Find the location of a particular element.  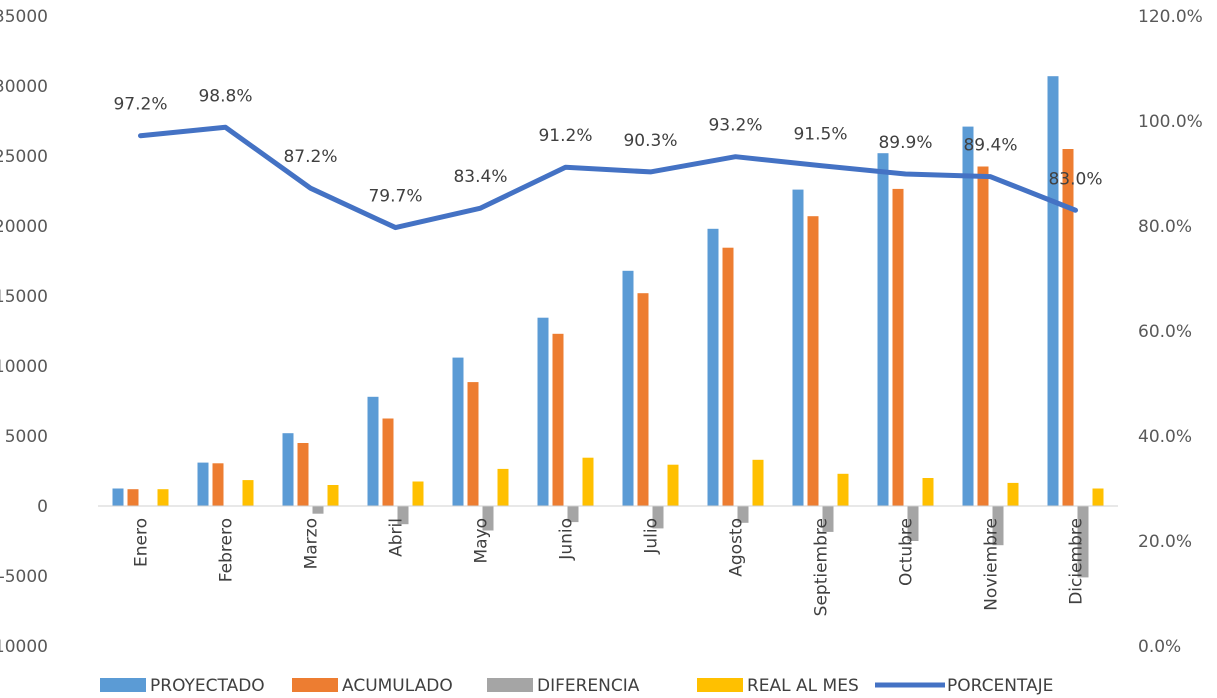

category-label: Junio is located at coordinates (567, 539).